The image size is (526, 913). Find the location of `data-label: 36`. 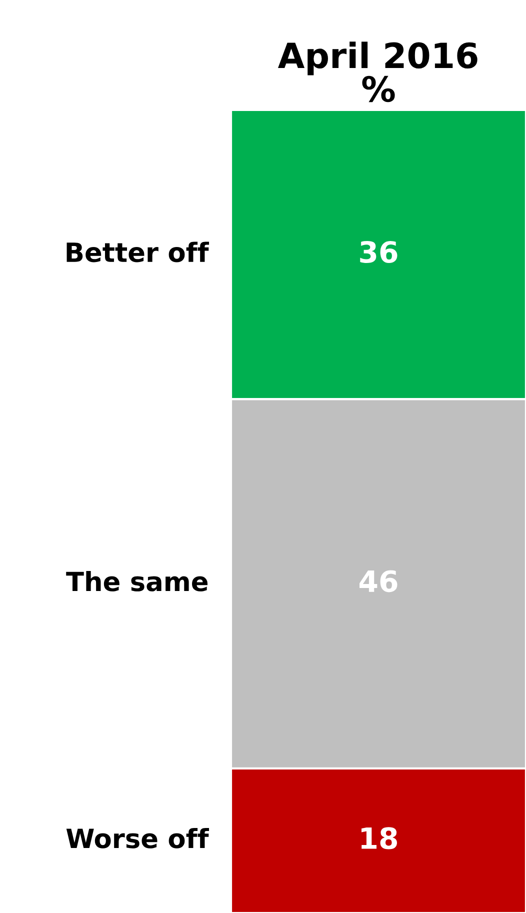

data-label: 36 is located at coordinates (379, 252).